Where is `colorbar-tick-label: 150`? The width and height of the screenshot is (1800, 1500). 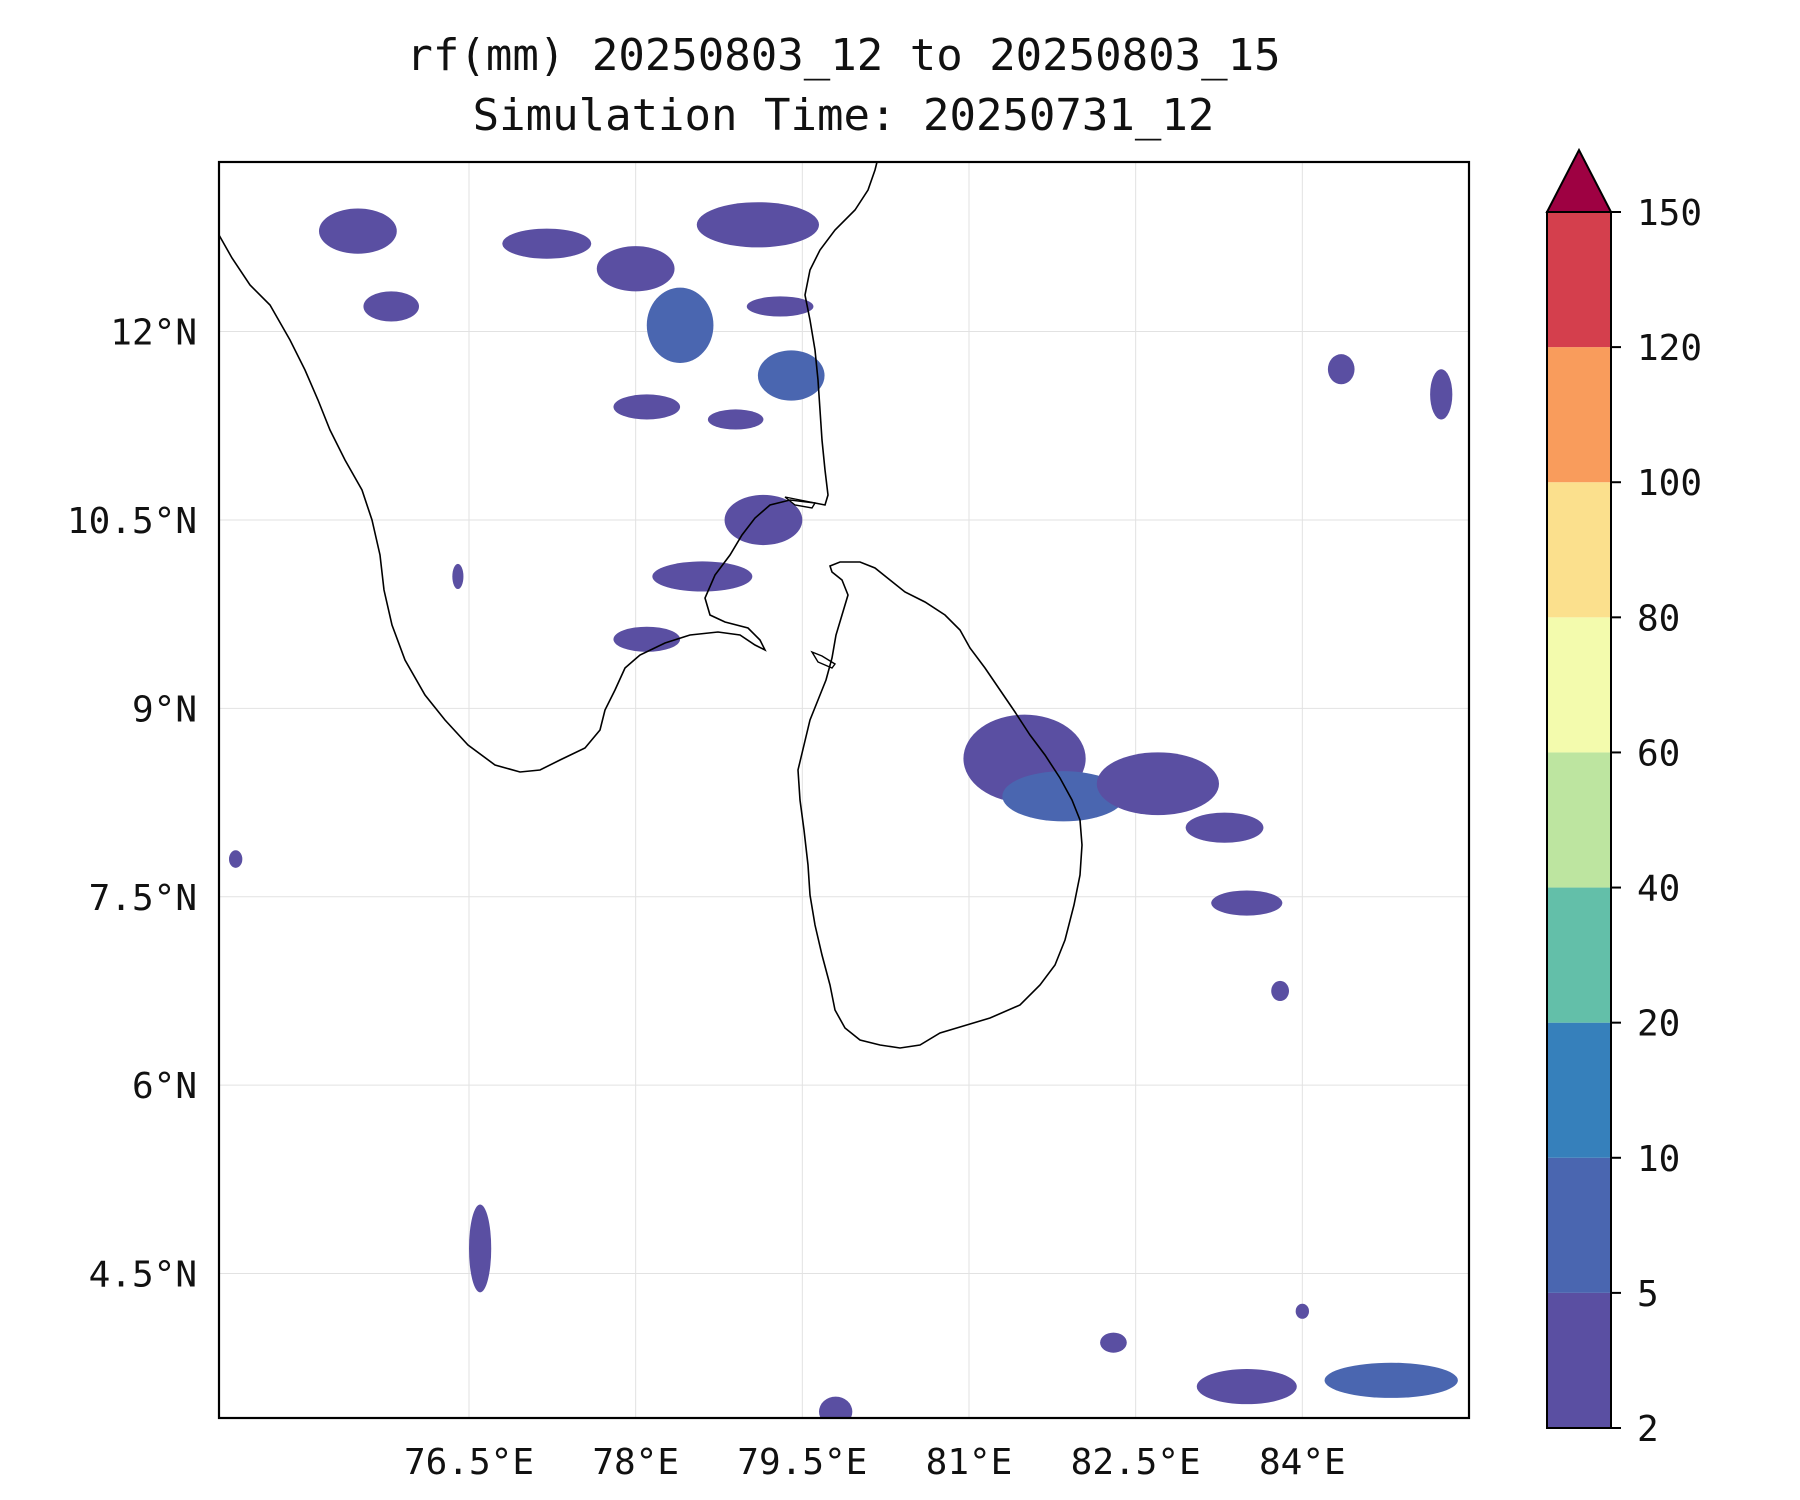 colorbar-tick-label: 150 is located at coordinates (1669, 213).